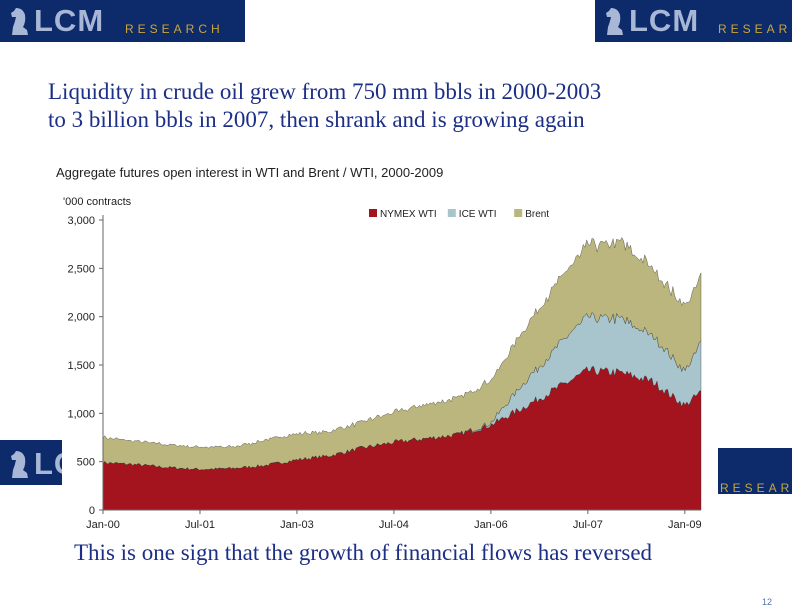  What do you see at coordinates (174, 29) in the screenshot?
I see `logo-subtitle: RESEARCH` at bounding box center [174, 29].